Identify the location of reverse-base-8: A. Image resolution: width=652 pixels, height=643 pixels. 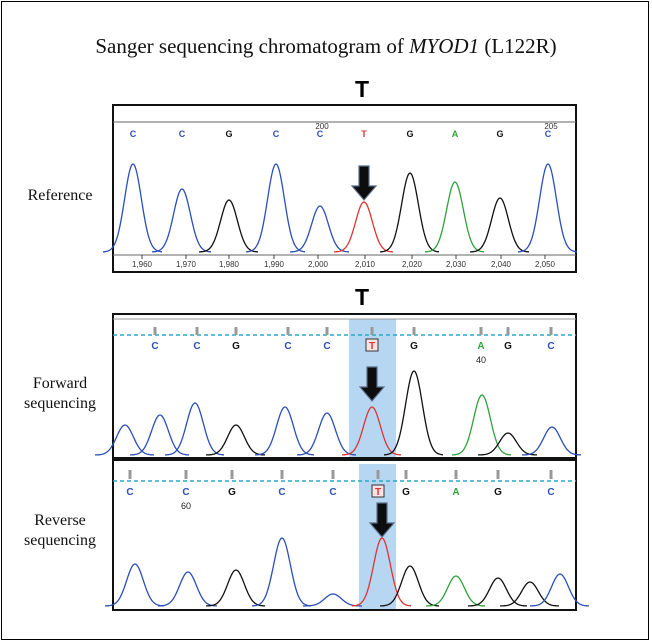
(455, 492).